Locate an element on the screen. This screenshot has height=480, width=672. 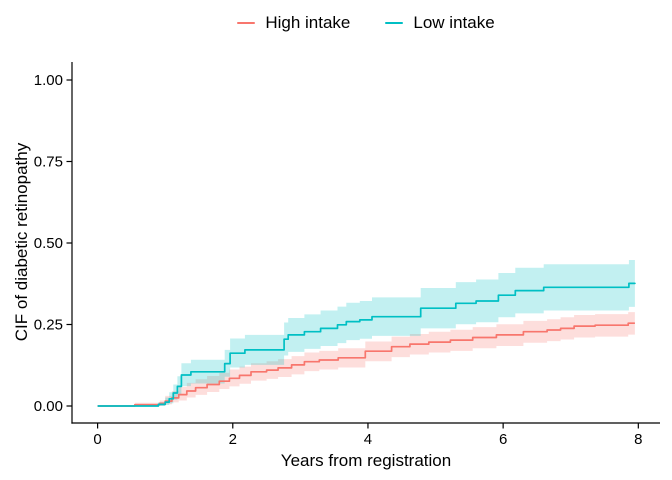
y-tick-label: 0.25 is located at coordinates (48, 325).